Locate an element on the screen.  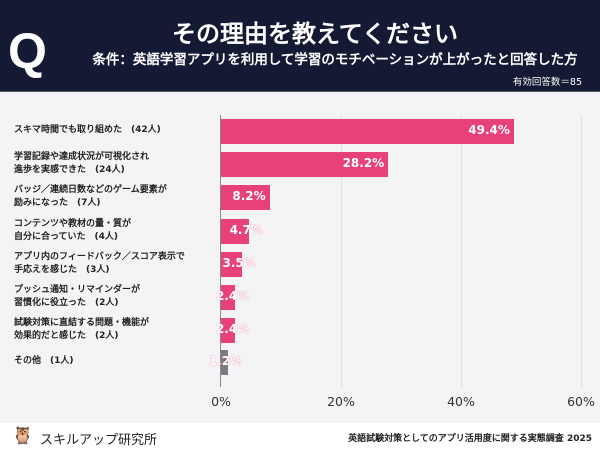
value-label: 3.5% is located at coordinates (239, 263).